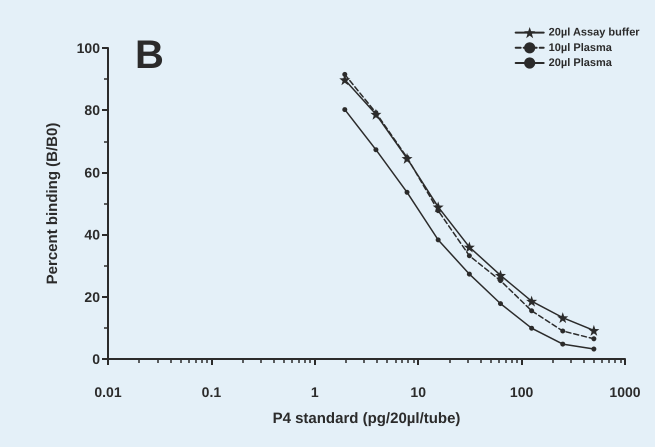 The image size is (655, 447). I want to click on y-tick-label: 0, so click(96, 359).